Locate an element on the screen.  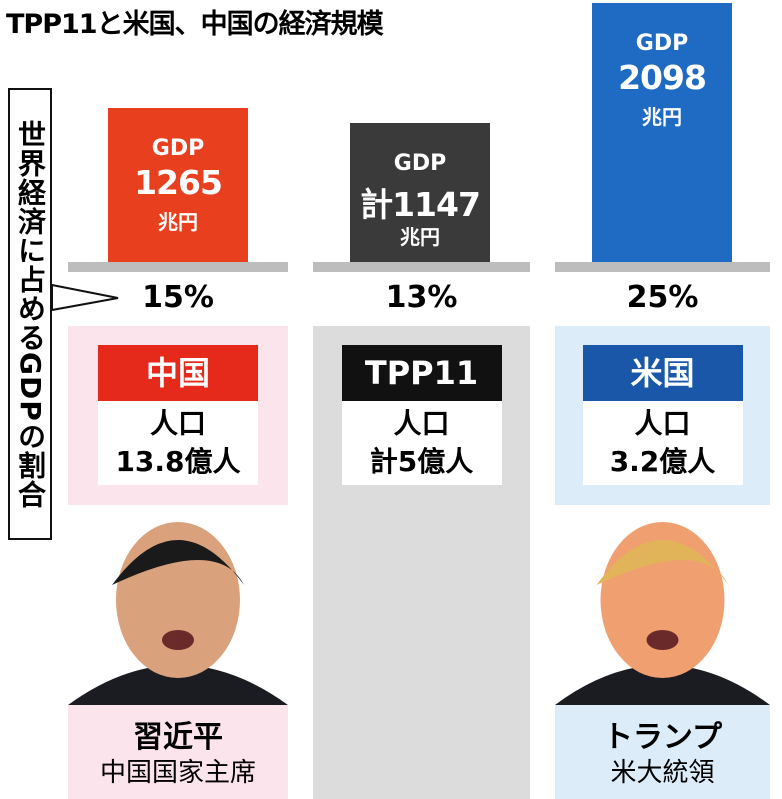
population-box: 人口 13.8億人 is located at coordinates (178, 443).